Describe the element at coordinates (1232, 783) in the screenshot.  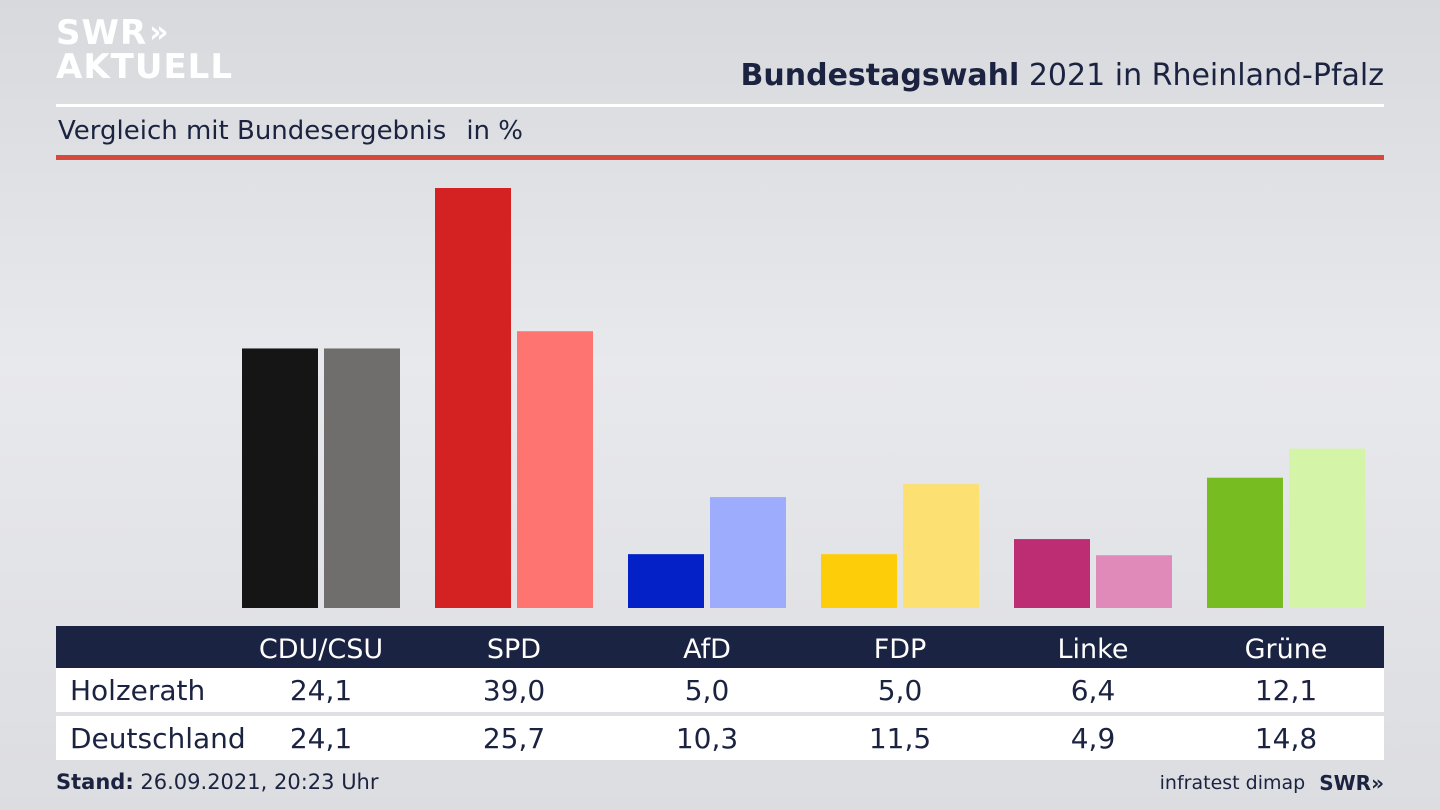
I see `source-label: infratest dimap` at that location.